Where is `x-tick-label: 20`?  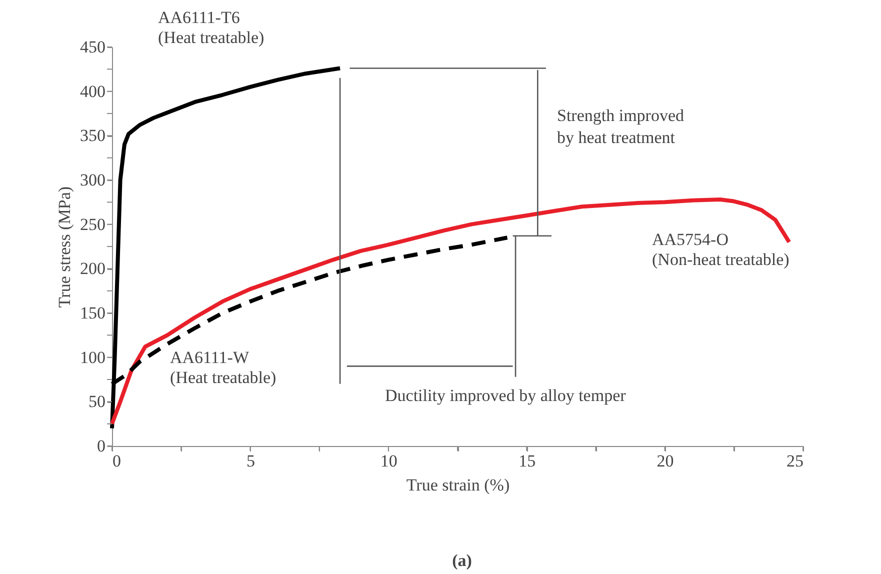 x-tick-label: 20 is located at coordinates (665, 461).